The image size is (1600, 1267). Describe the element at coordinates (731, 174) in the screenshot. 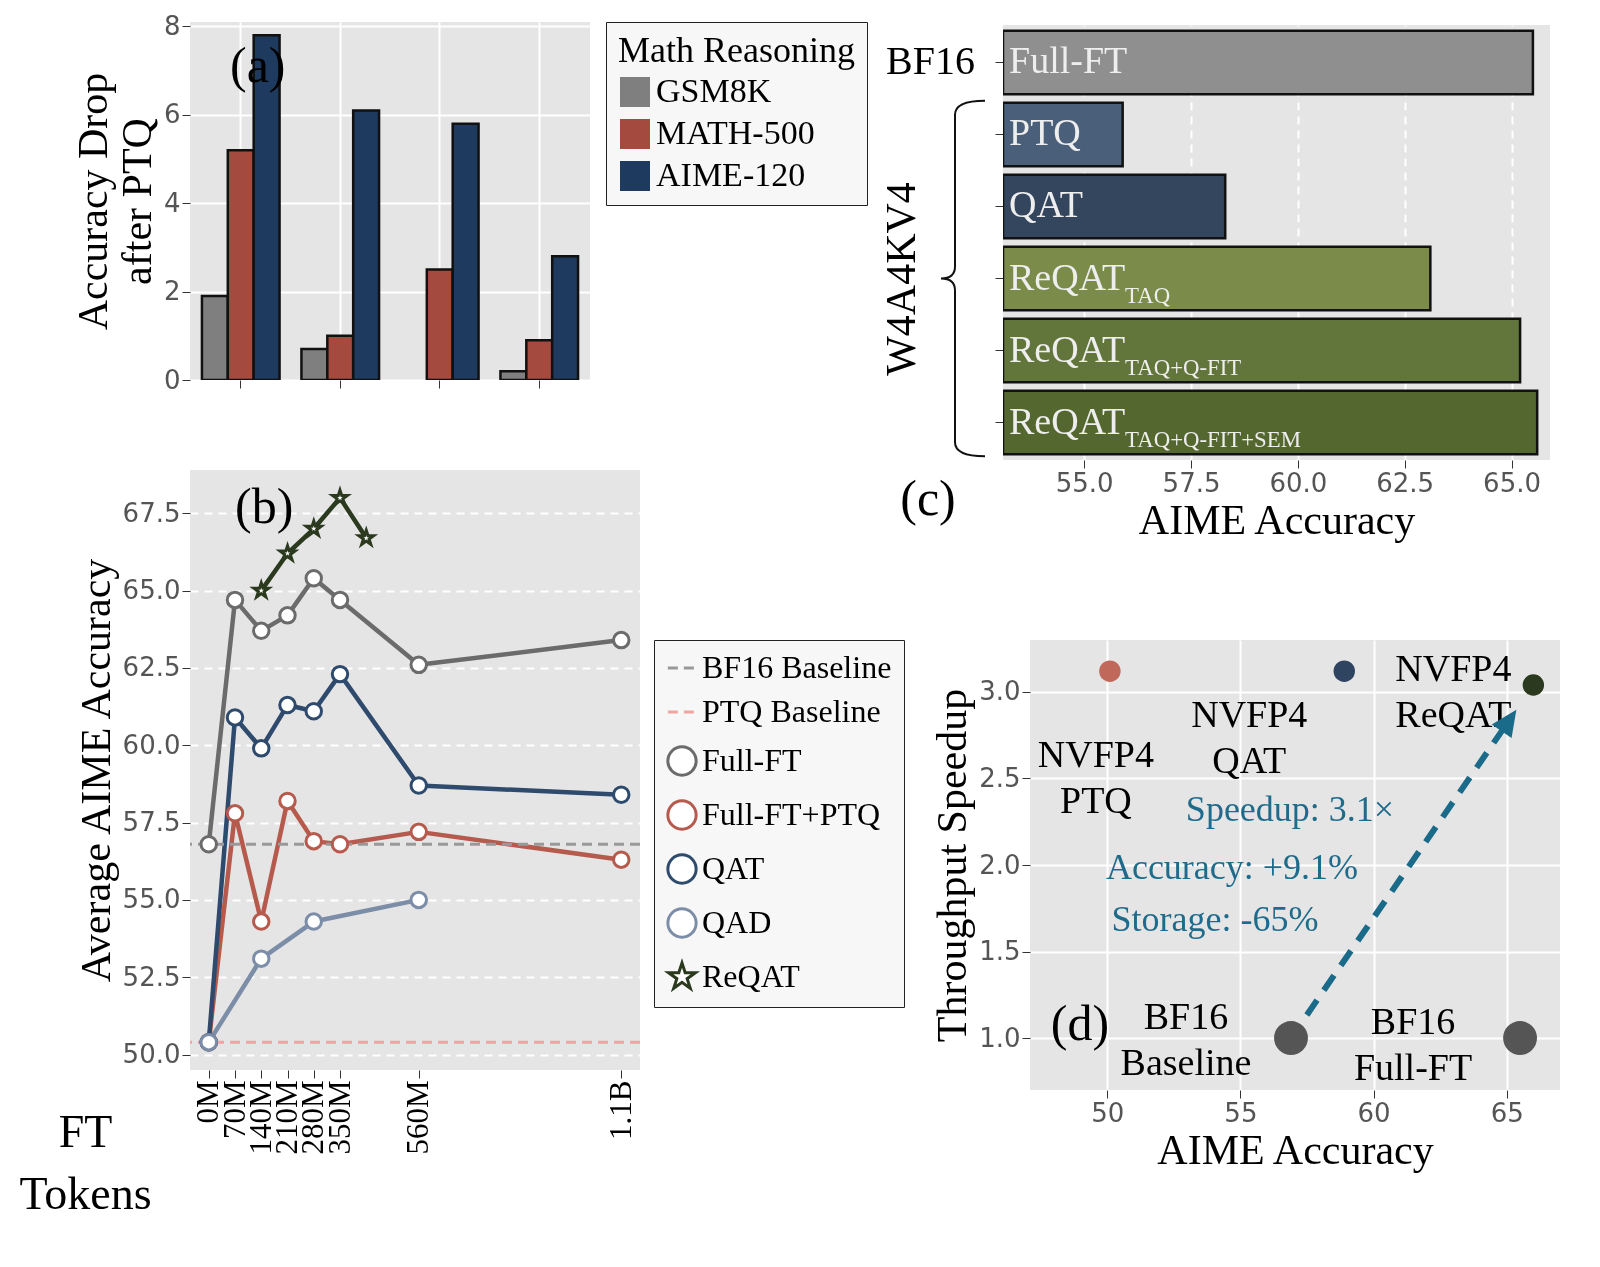

I see `legend-label: AIME-120` at that location.